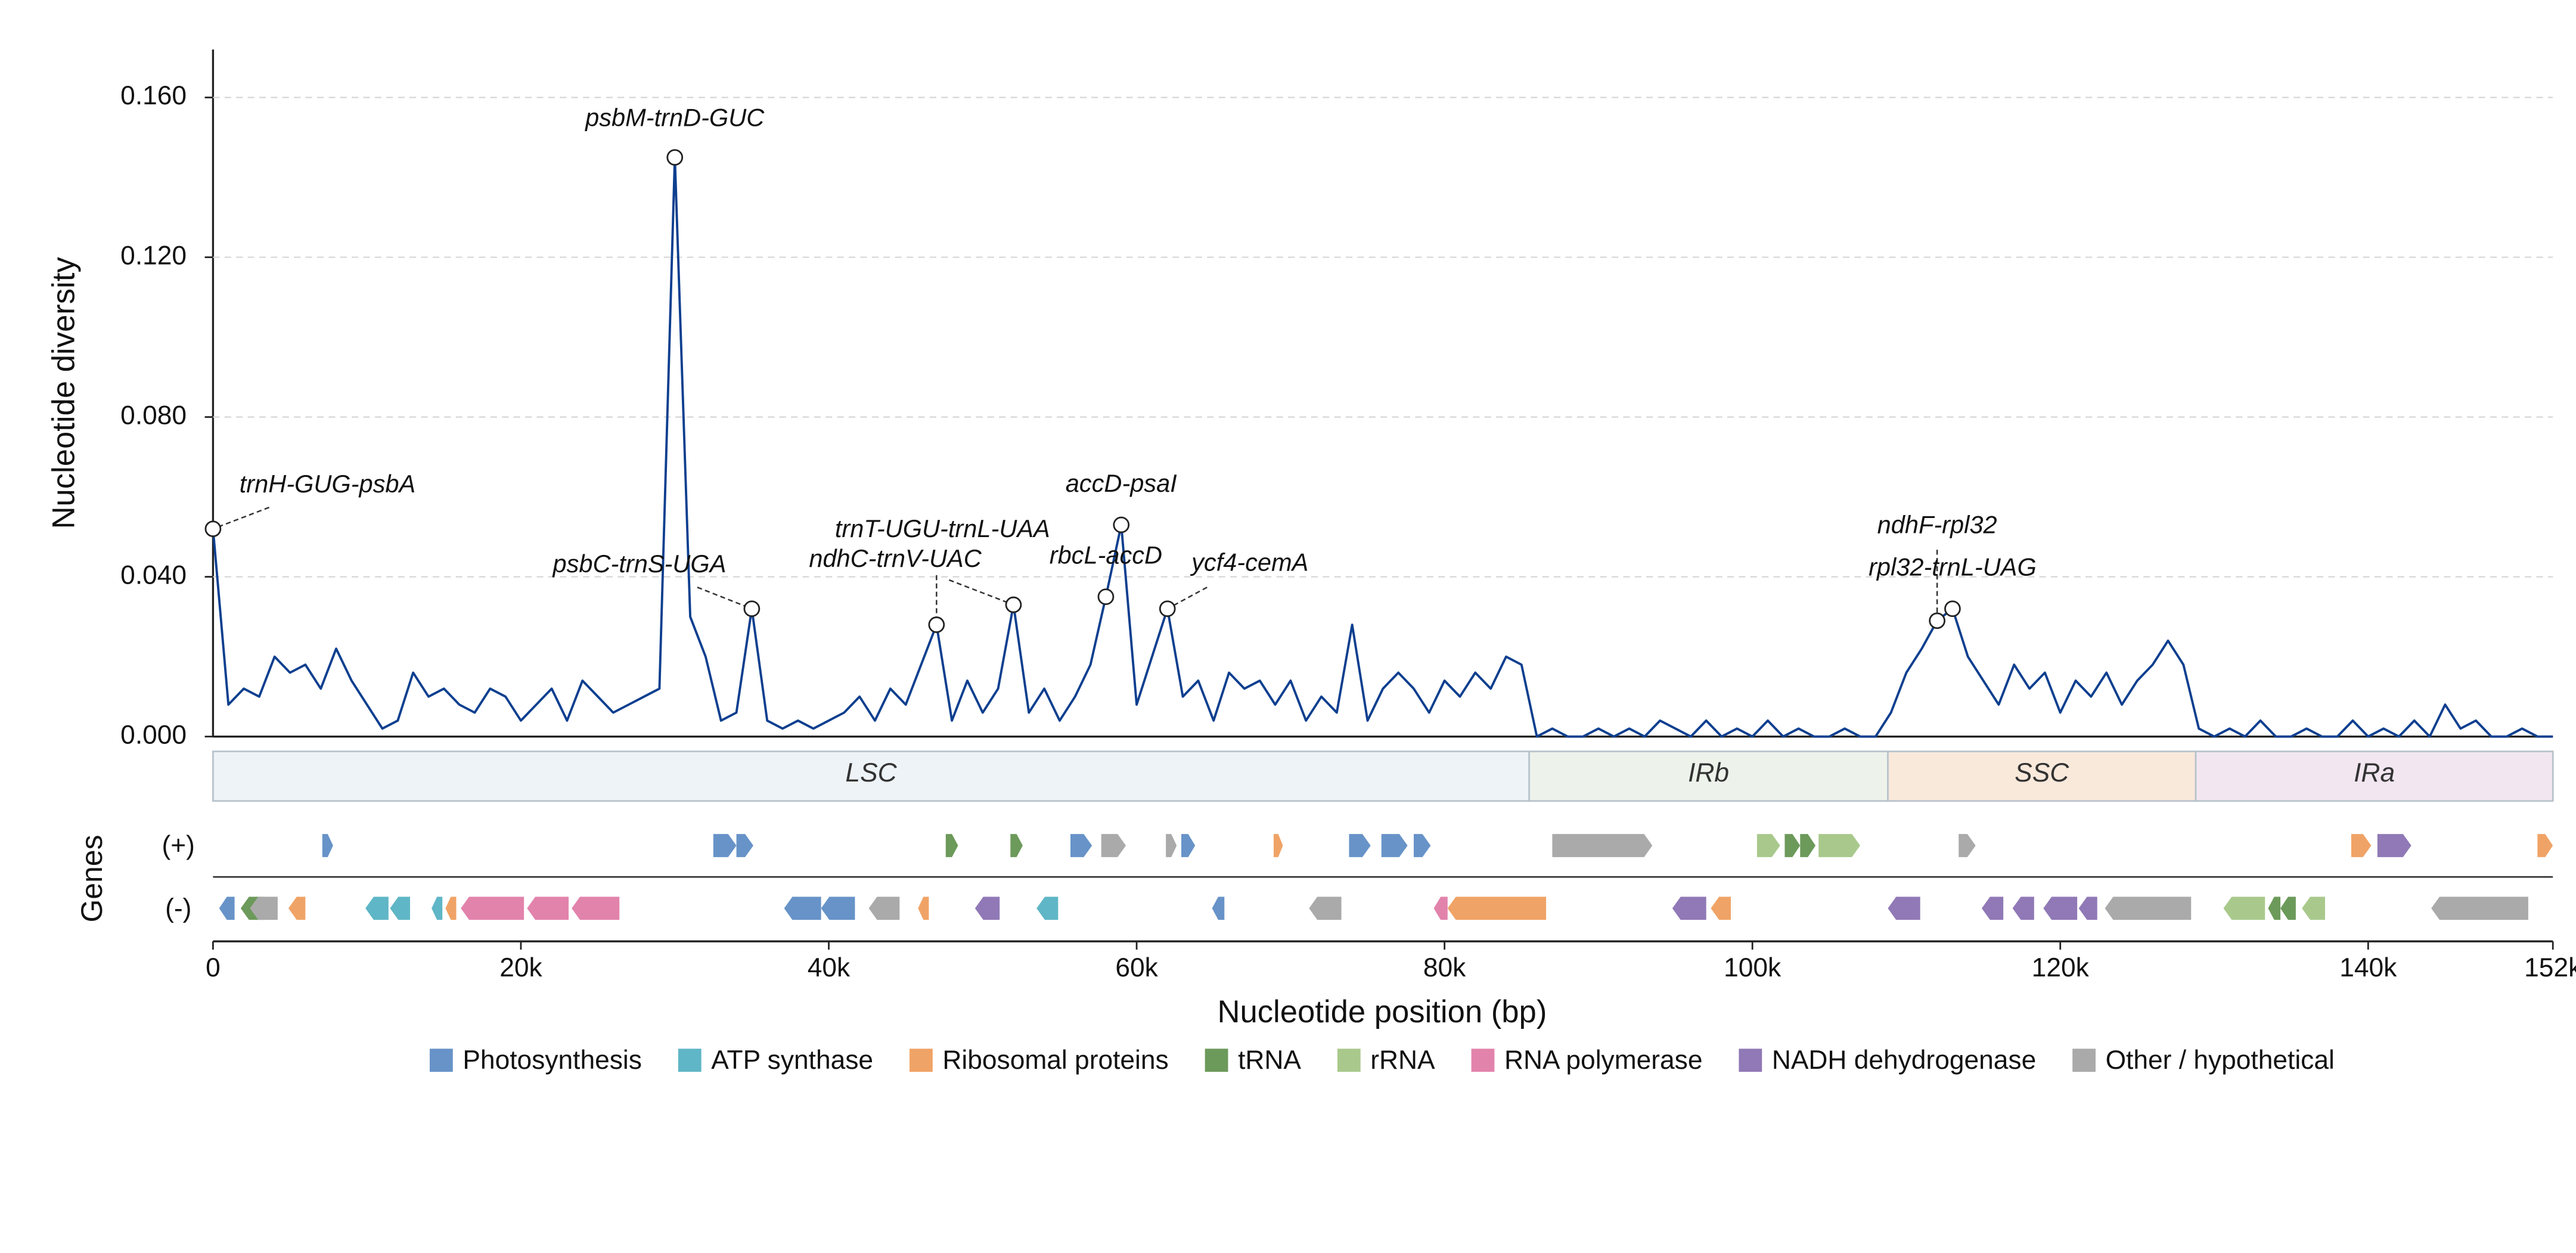  I want to click on genes-label: Genes, so click(92, 878).